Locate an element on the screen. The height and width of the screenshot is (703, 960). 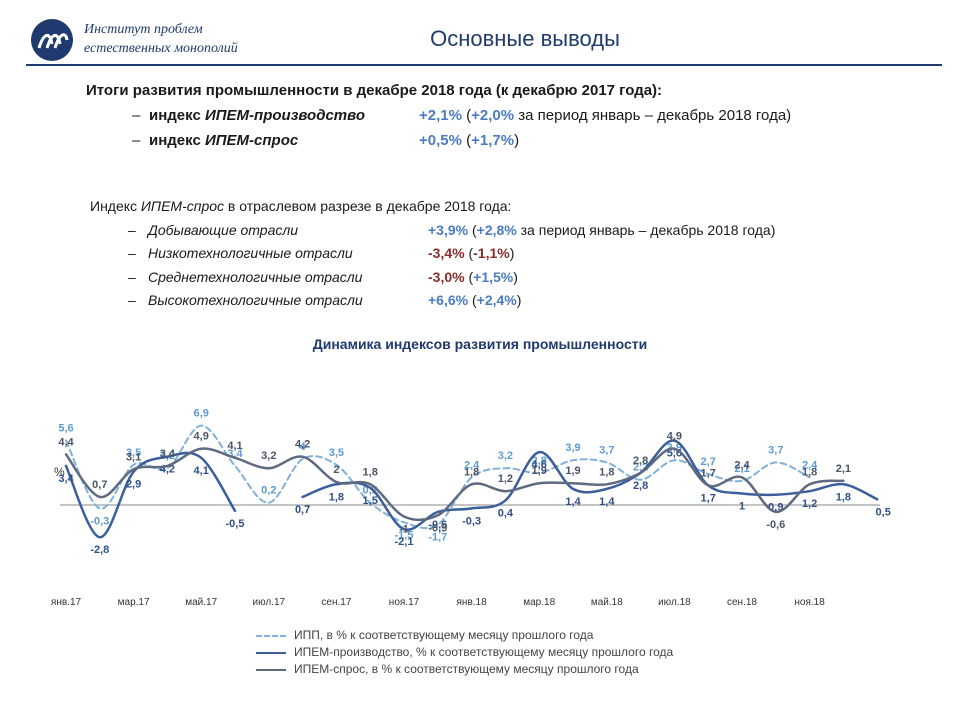
org-name: Институт проблем естественных монополий is located at coordinates (204, 39).